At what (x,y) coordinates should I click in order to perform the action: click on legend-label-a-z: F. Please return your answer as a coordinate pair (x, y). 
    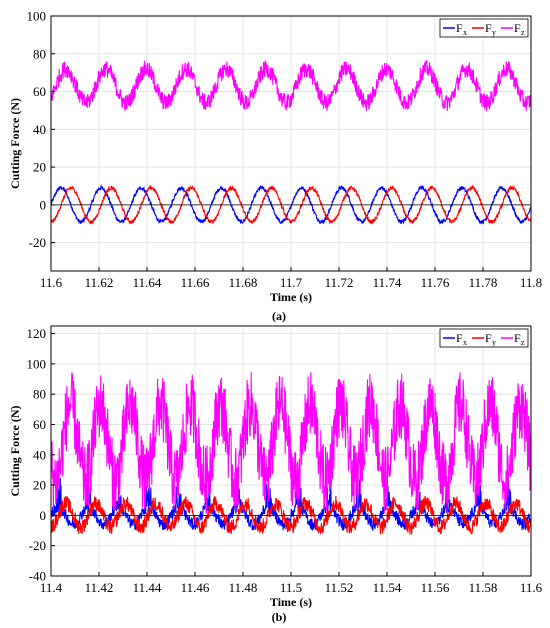
    Looking at the image, I should click on (517, 28).